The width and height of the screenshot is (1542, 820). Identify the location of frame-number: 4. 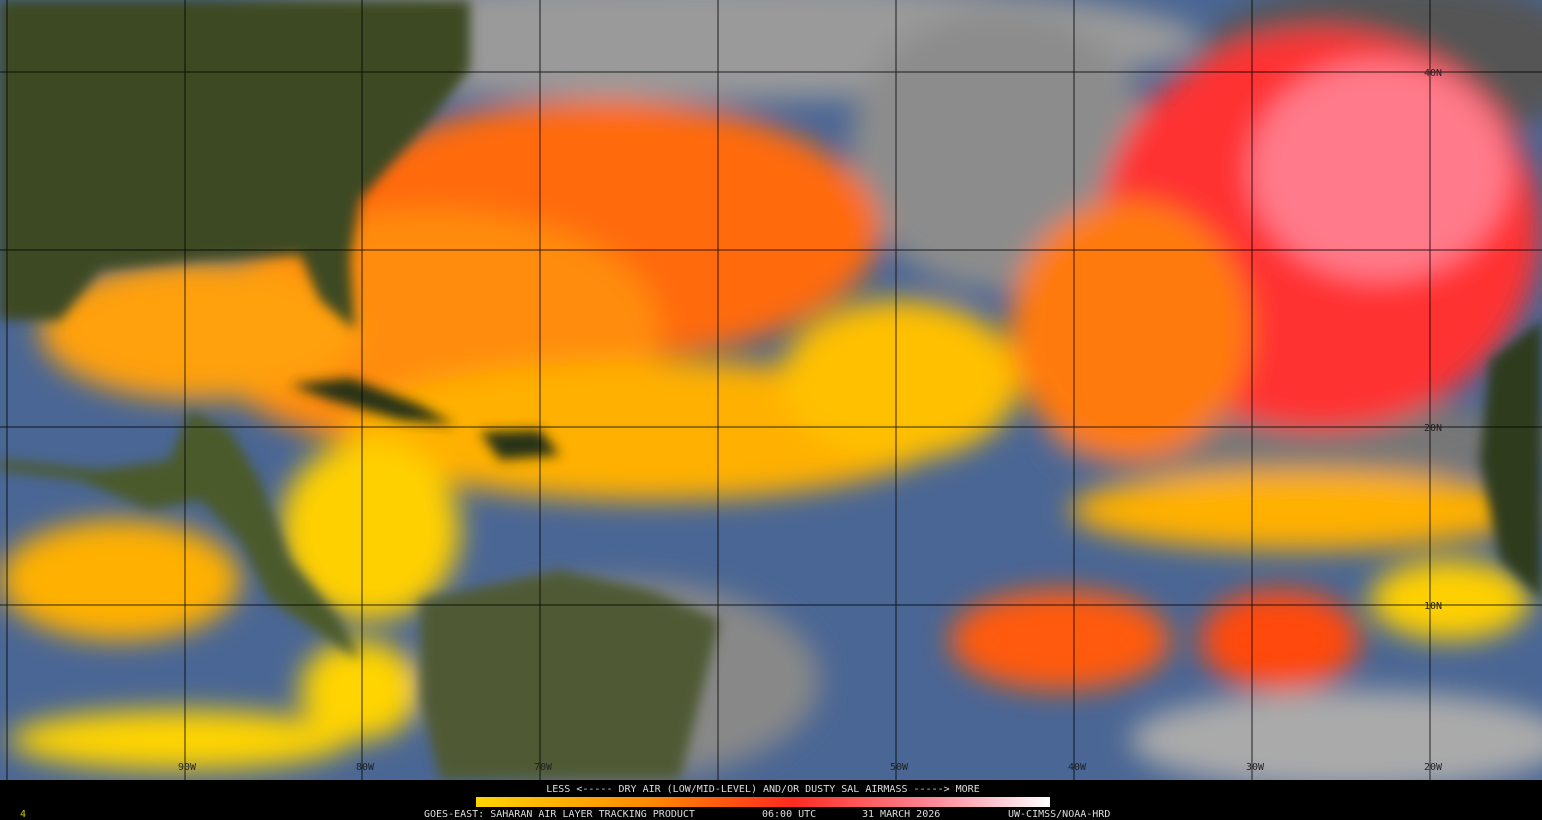
(23, 814).